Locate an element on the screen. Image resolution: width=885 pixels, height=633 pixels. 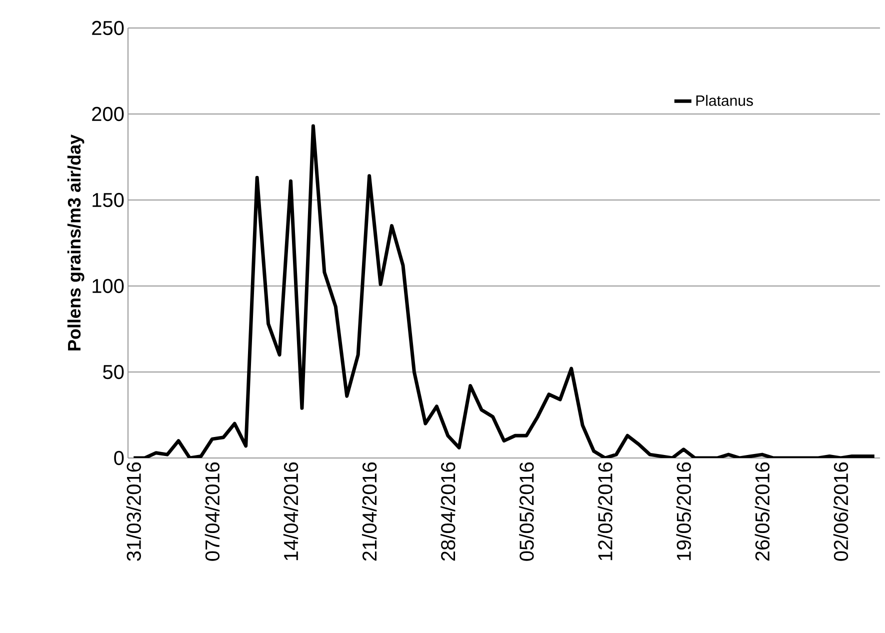
x-tick-label: 05/05/2016 is located at coordinates (526, 511).